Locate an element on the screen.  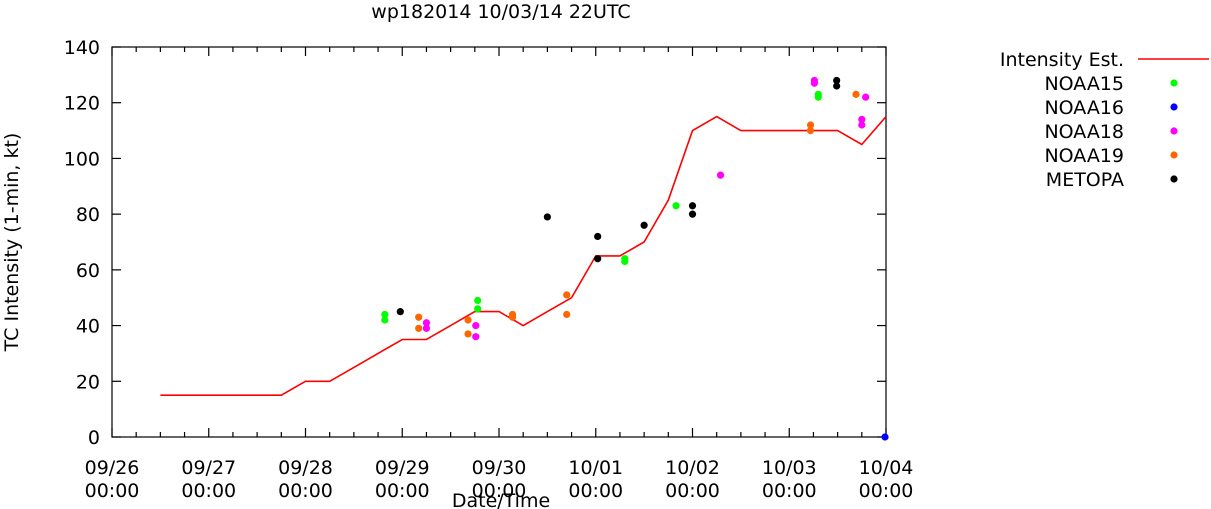
point-noaa16 is located at coordinates (885, 437).